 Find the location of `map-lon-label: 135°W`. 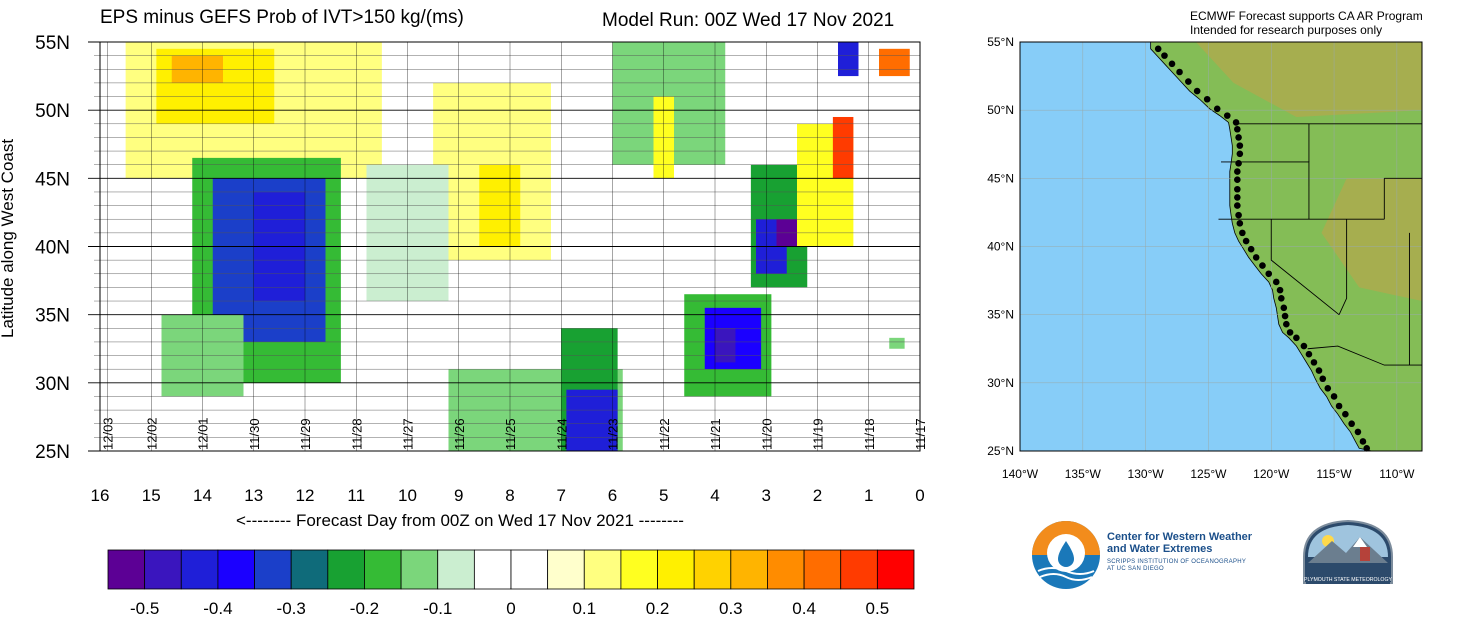

map-lon-label: 135°W is located at coordinates (1083, 474).